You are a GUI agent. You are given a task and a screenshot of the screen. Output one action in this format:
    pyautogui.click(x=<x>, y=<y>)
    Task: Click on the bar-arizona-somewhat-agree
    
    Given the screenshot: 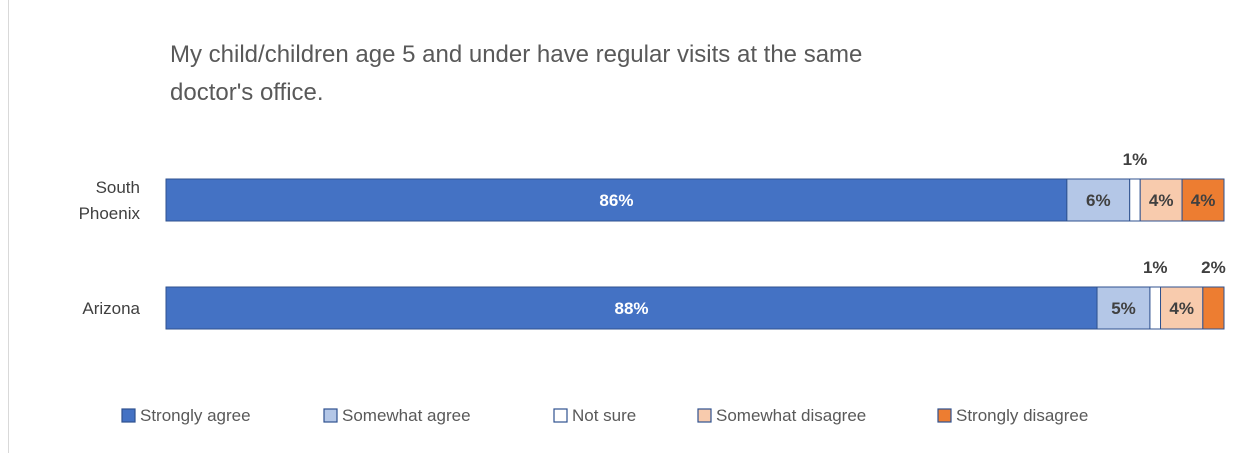 What is the action you would take?
    pyautogui.click(x=1123, y=308)
    